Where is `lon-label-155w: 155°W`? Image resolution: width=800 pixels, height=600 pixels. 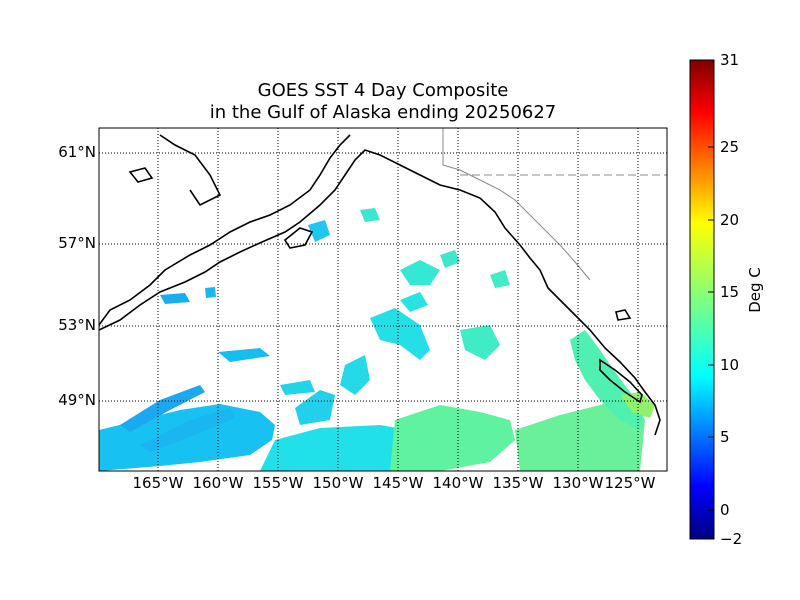 lon-label-155w: 155°W is located at coordinates (278, 483).